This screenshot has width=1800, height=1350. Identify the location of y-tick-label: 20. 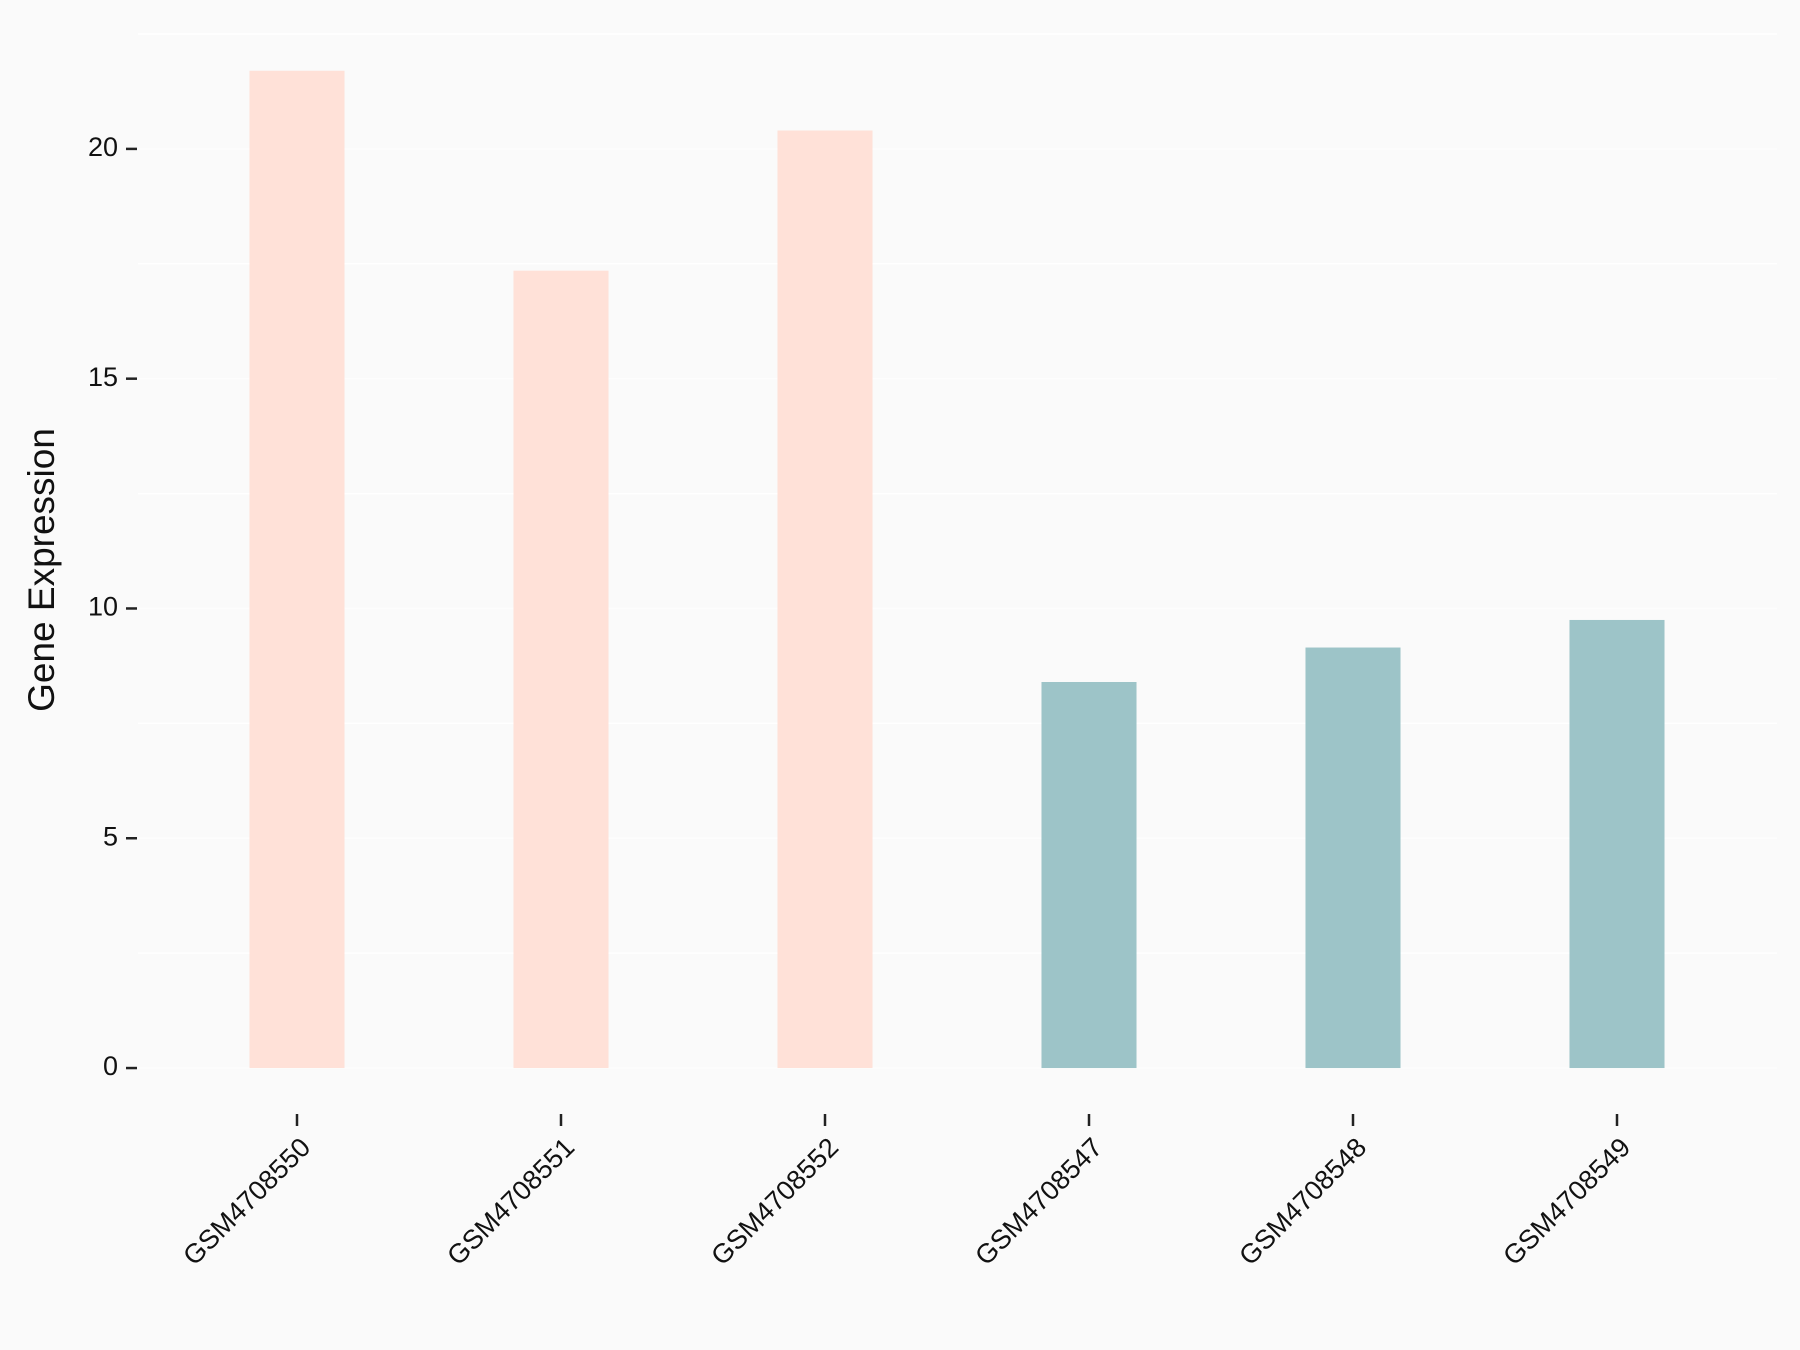
(103, 147).